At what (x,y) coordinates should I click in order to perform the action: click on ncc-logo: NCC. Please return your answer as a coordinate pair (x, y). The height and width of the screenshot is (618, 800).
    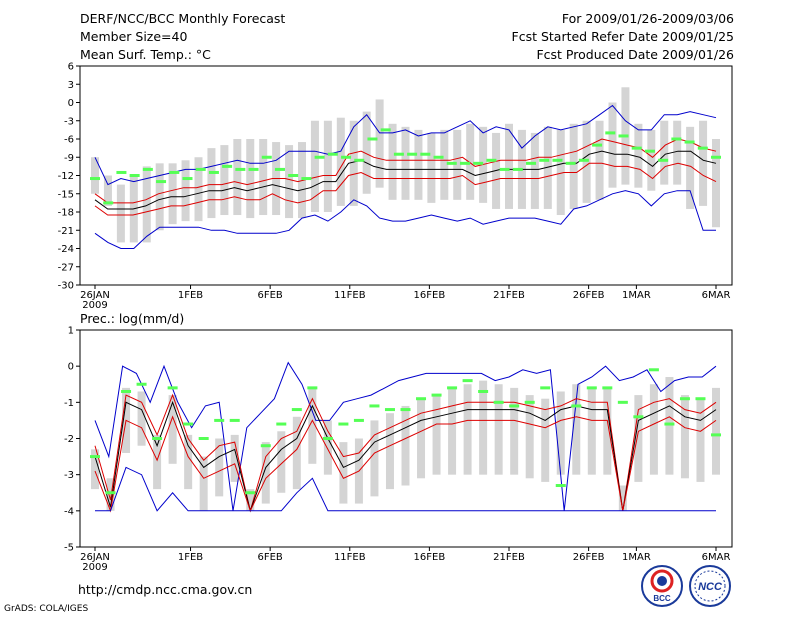
    Looking at the image, I should click on (710, 586).